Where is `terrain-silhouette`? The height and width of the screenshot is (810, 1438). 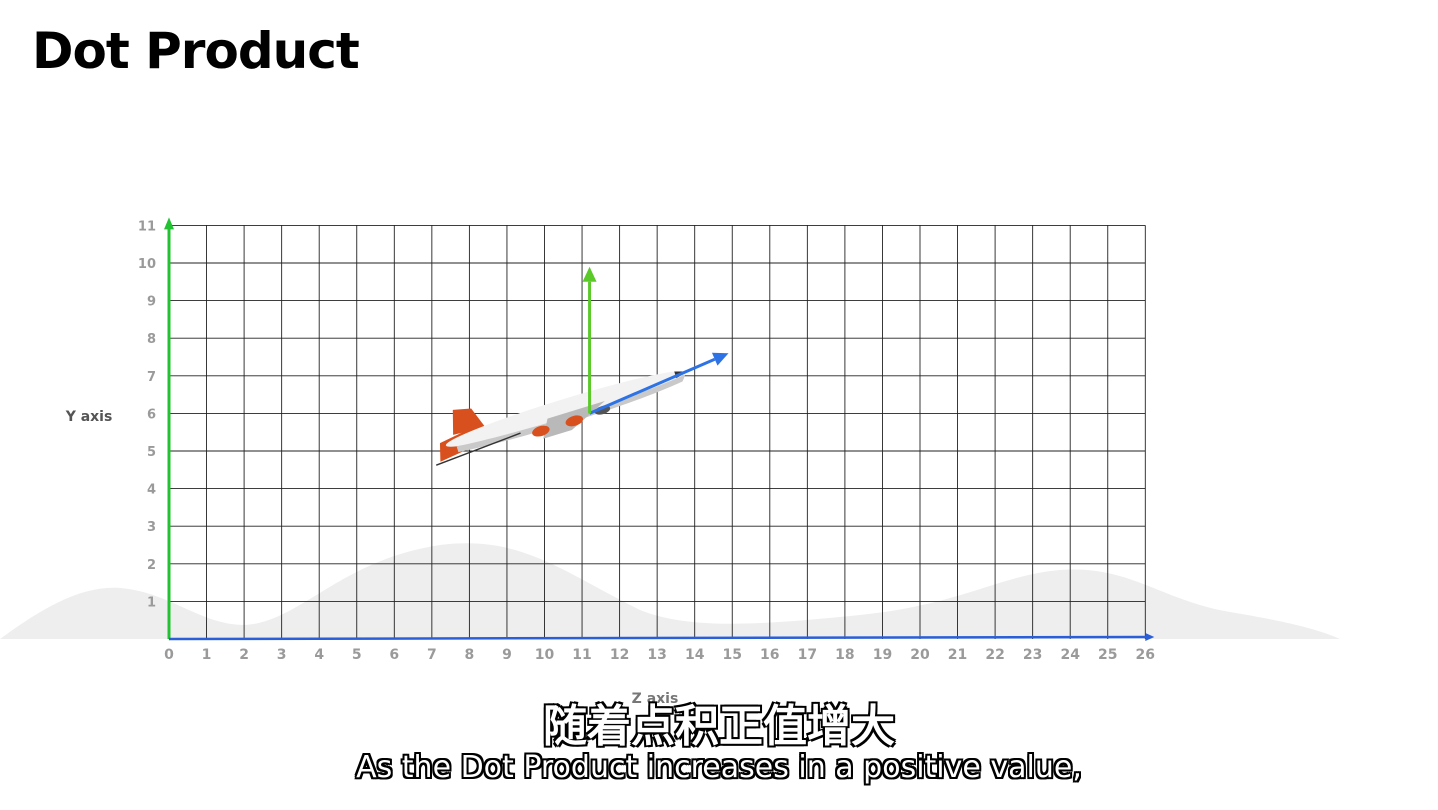 terrain-silhouette is located at coordinates (670, 591).